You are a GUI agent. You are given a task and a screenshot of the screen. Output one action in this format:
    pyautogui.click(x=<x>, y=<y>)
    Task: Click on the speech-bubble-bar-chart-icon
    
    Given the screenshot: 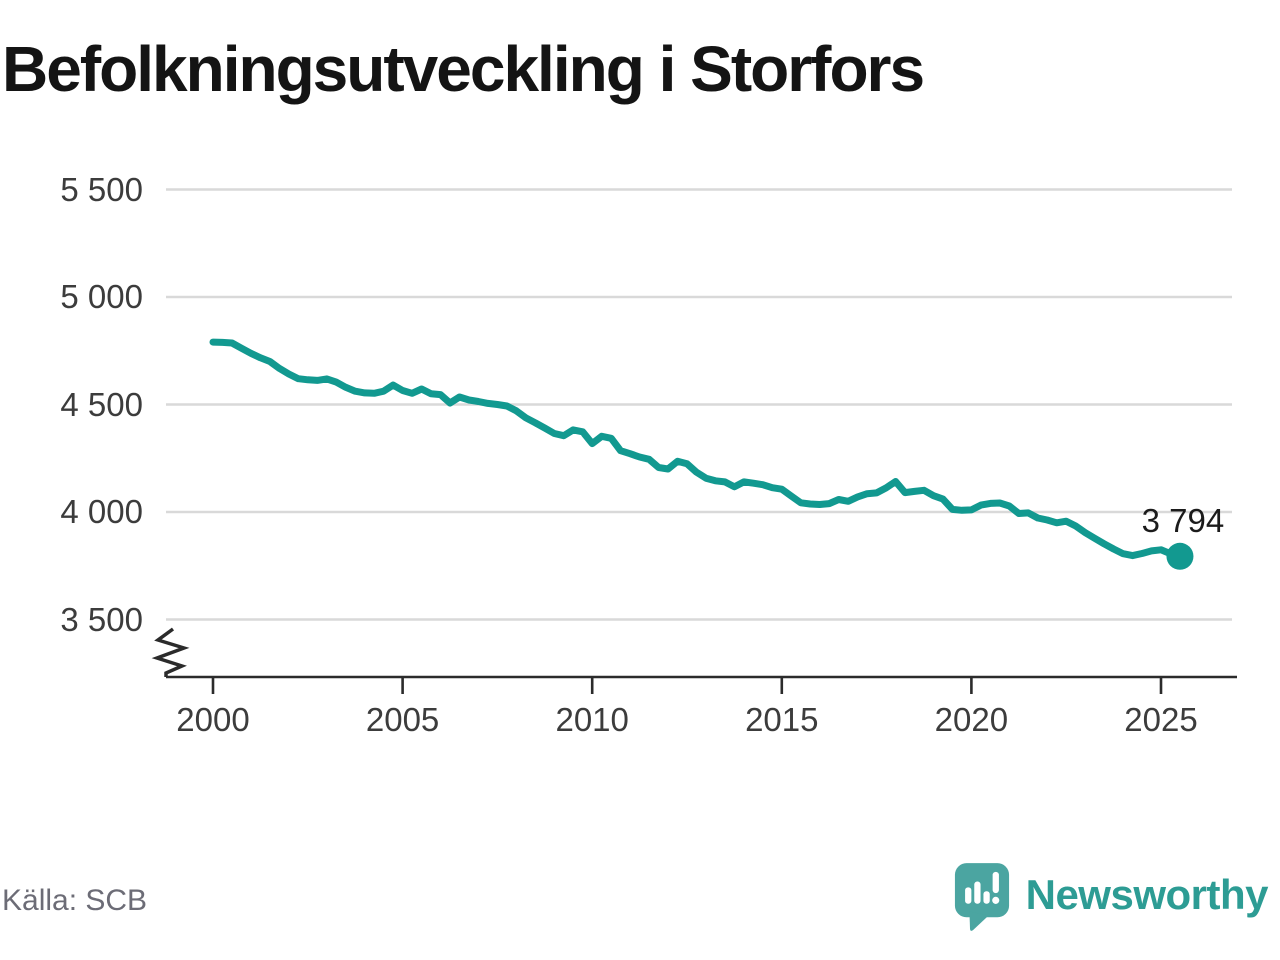 What is the action you would take?
    pyautogui.click(x=981, y=897)
    